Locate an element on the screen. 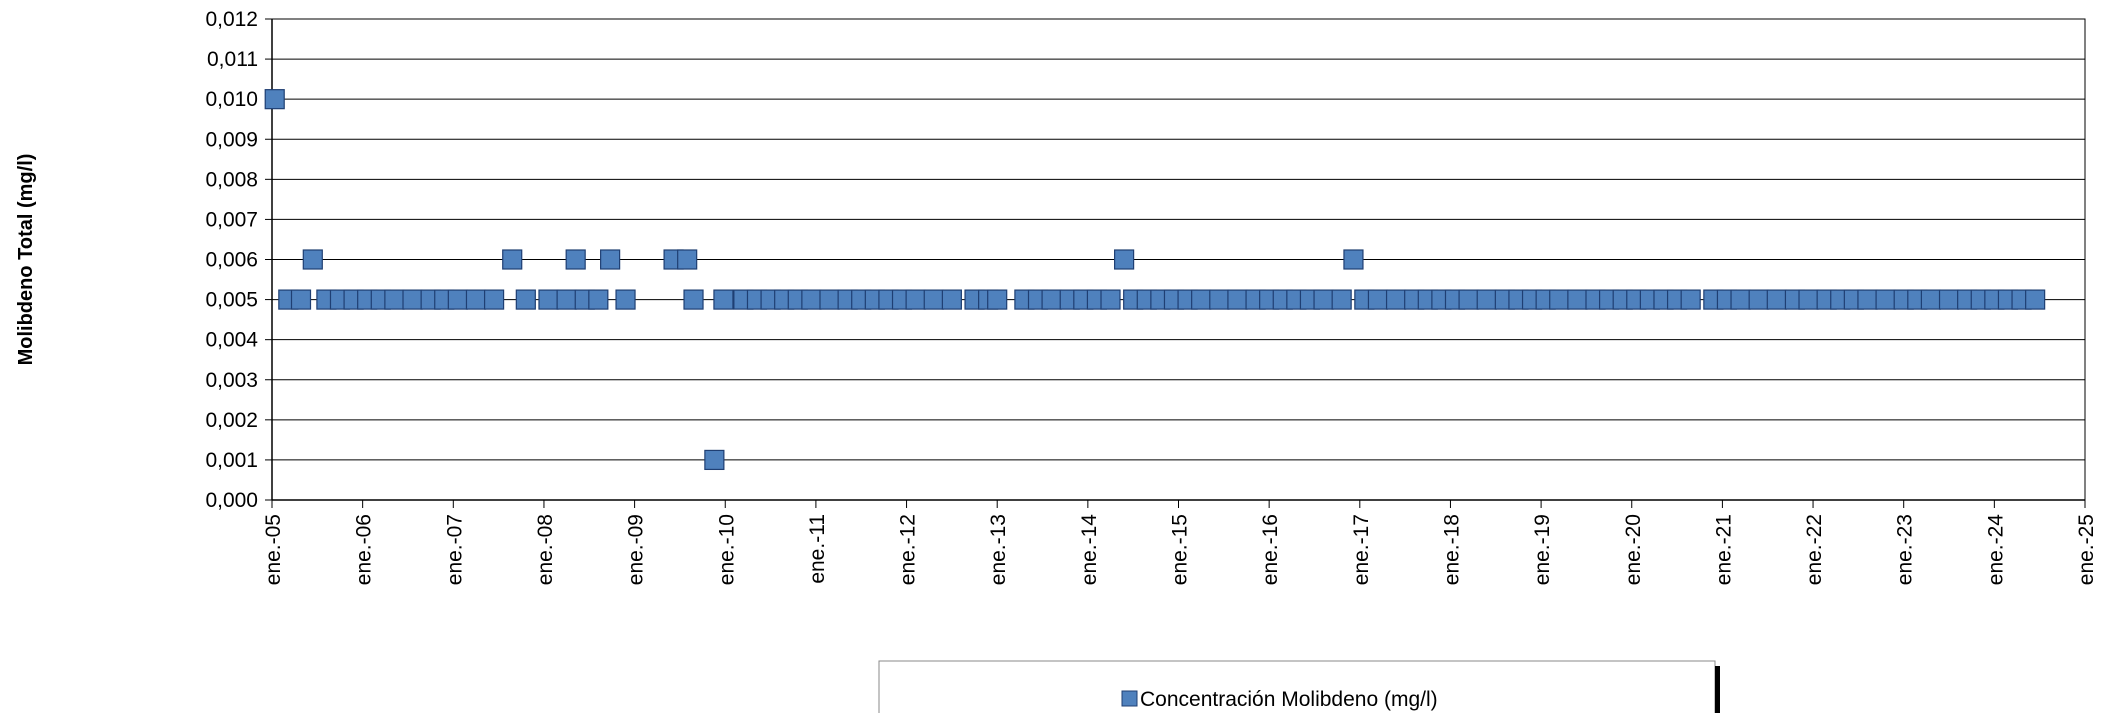  y-tick-label: 0,001 is located at coordinates (231, 460).